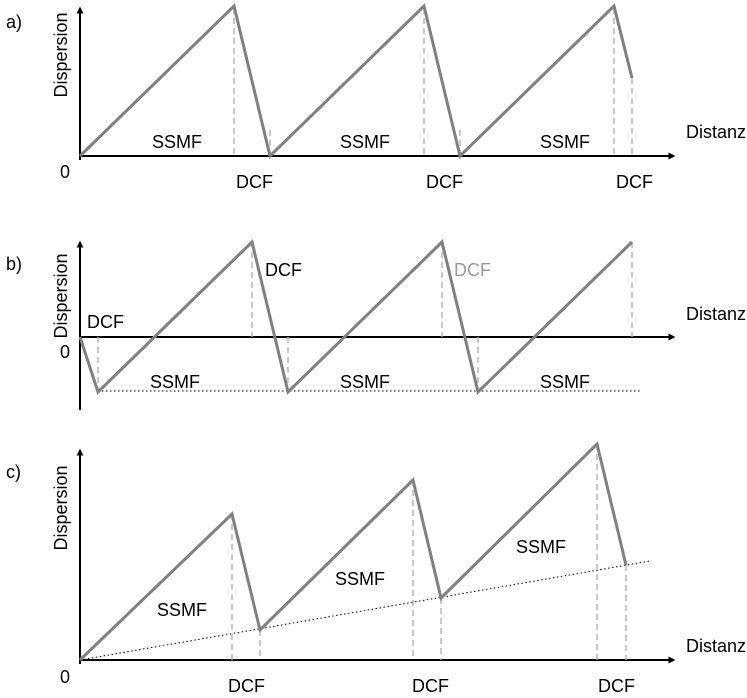 Image resolution: width=747 pixels, height=698 pixels. Describe the element at coordinates (246, 686) in the screenshot. I see `dcf-label-c-1: DCF` at that location.